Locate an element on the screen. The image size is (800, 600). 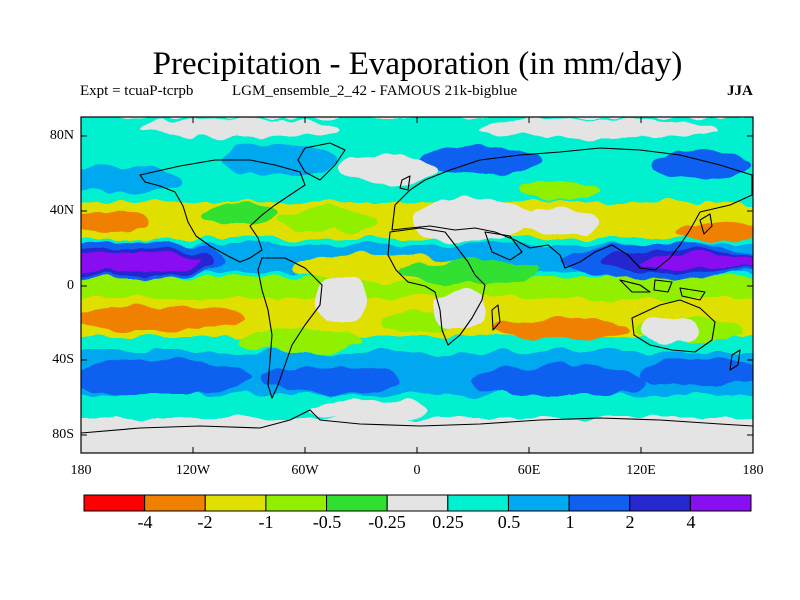
lon-label-120w: 120W is located at coordinates (193, 470).